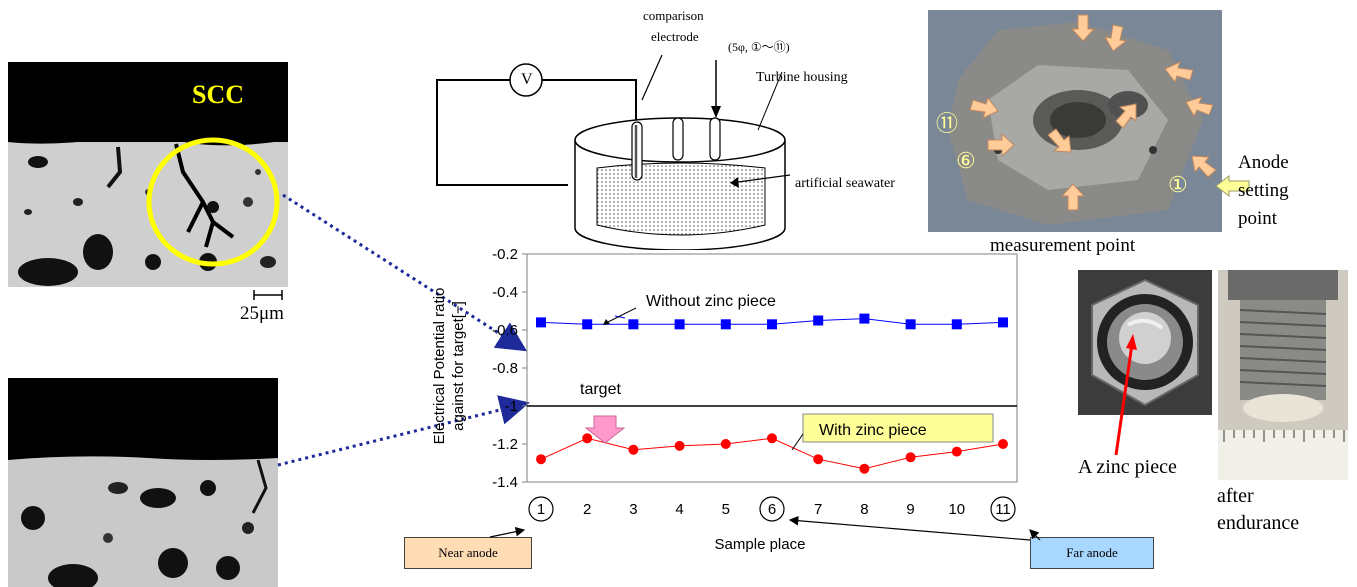  What do you see at coordinates (1093, 112) in the screenshot?
I see `housing-arrows` at bounding box center [1093, 112].